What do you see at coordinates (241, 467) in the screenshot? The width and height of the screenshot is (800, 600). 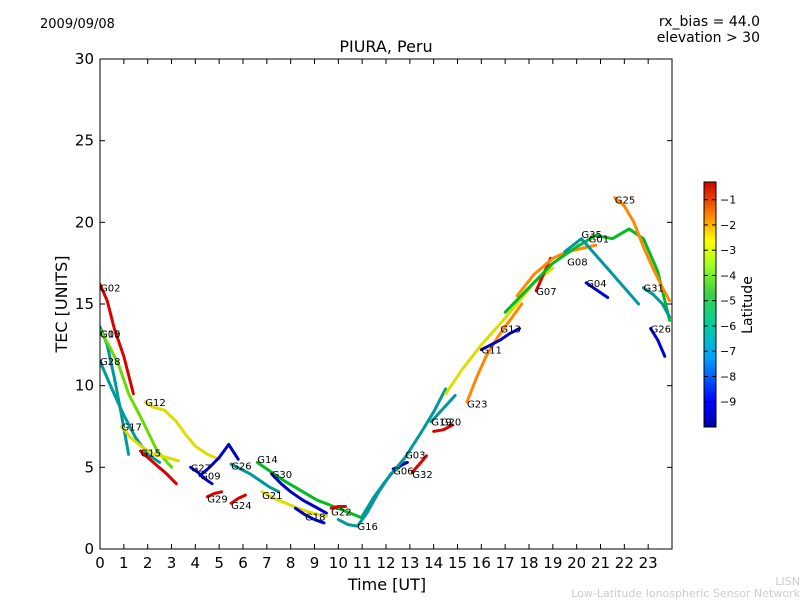 I see `series-label-g26: G26` at bounding box center [241, 467].